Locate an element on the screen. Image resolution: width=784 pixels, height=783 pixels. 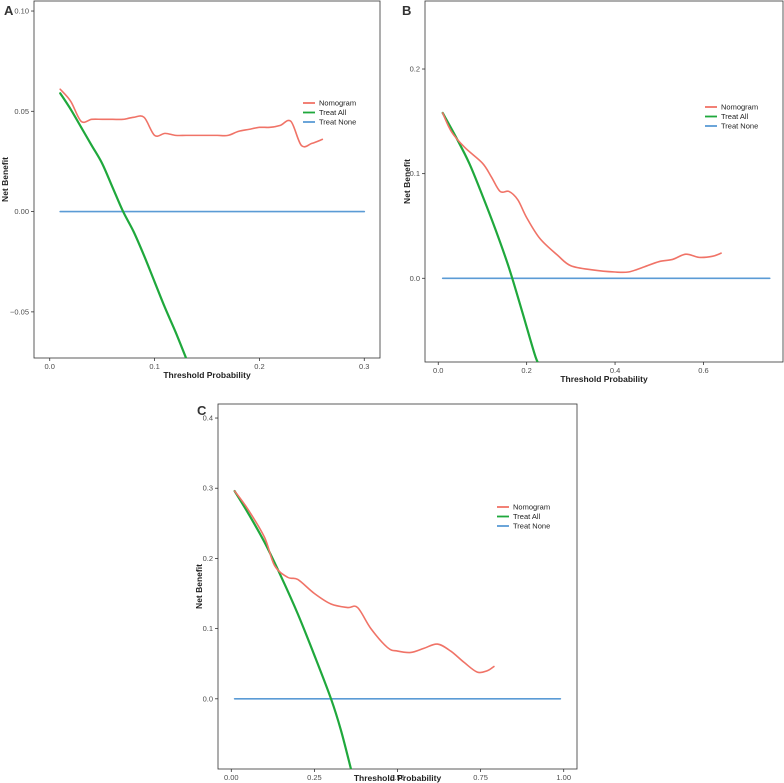
y-tick-label: 0.10 is located at coordinates (21, 11).